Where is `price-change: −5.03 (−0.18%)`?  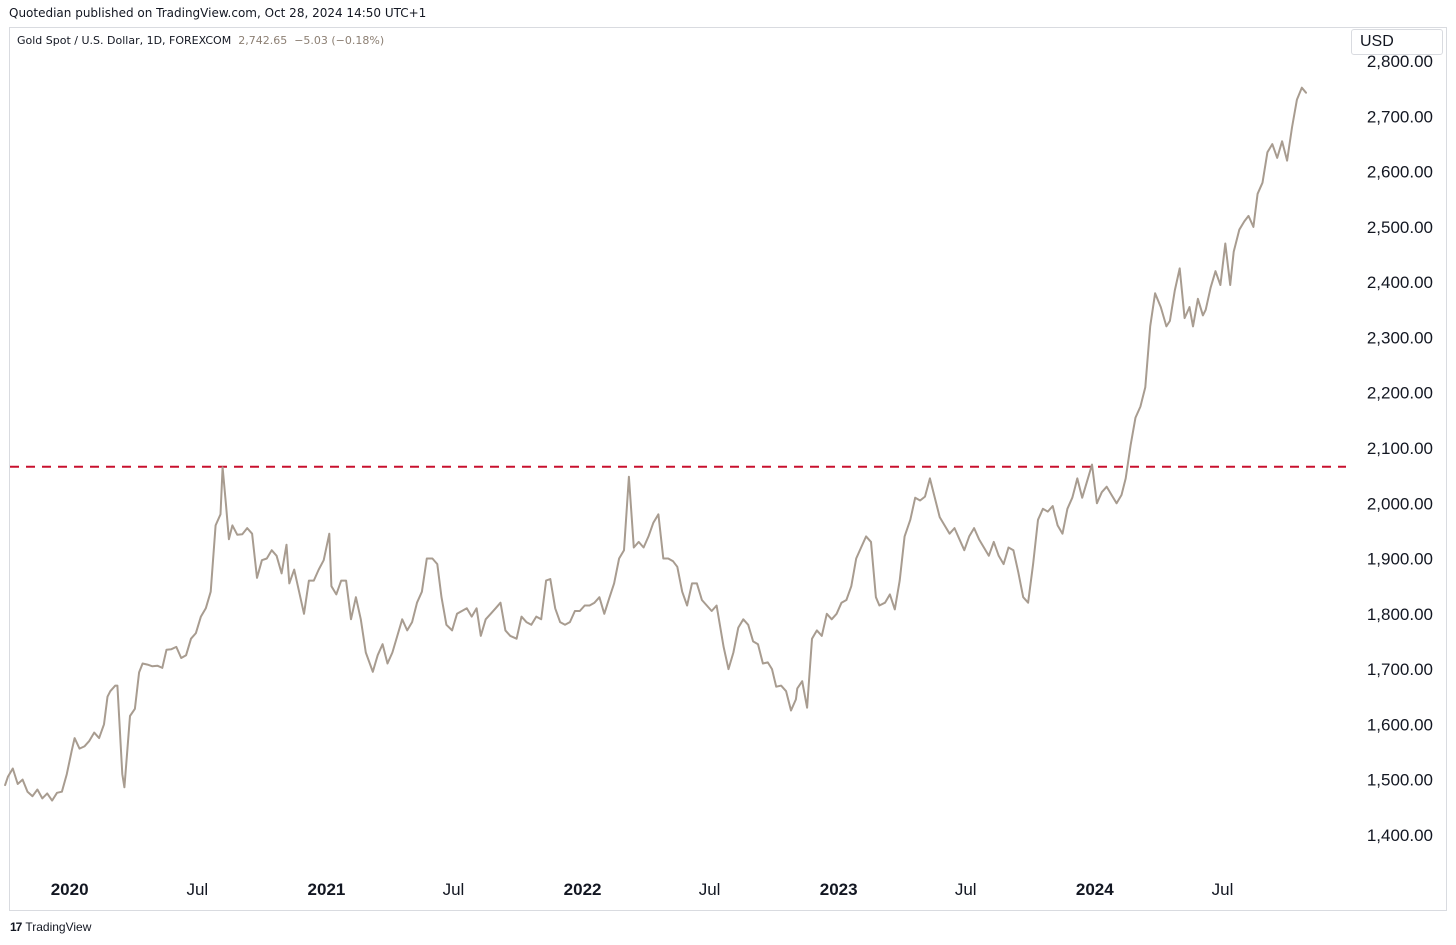
price-change: −5.03 (−0.18%) is located at coordinates (339, 40).